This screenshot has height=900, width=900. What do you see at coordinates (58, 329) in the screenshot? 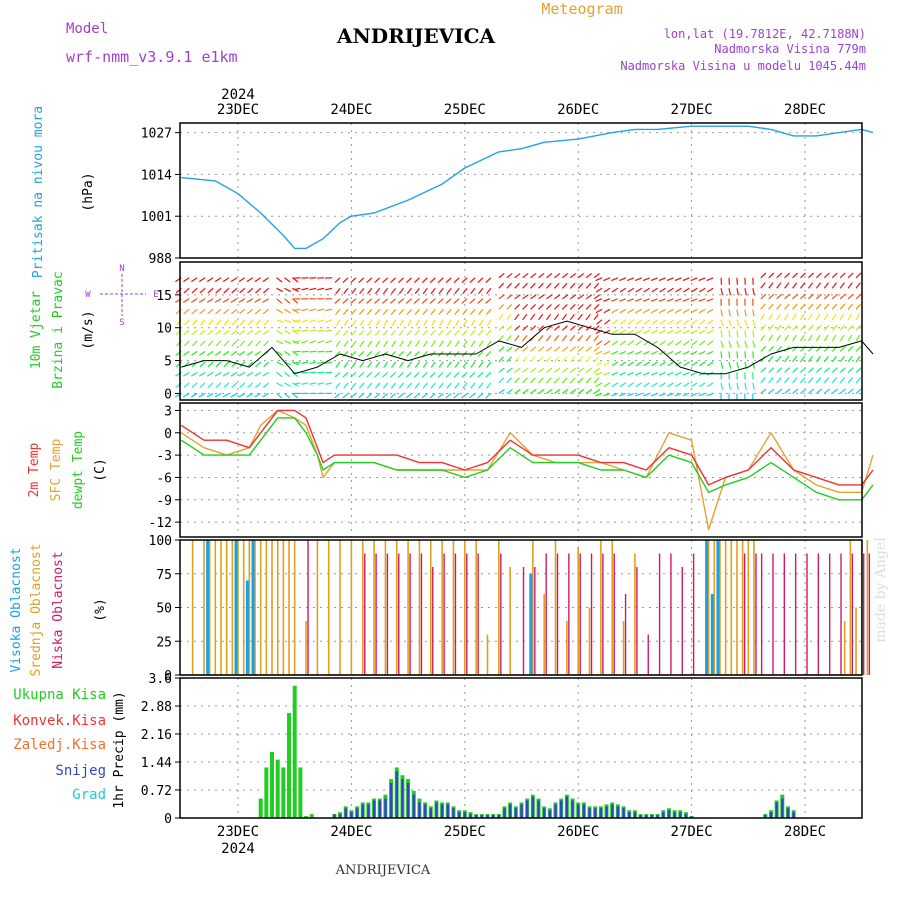
I see `wind-ylabel-2: Brzina i Pravac` at bounding box center [58, 329].